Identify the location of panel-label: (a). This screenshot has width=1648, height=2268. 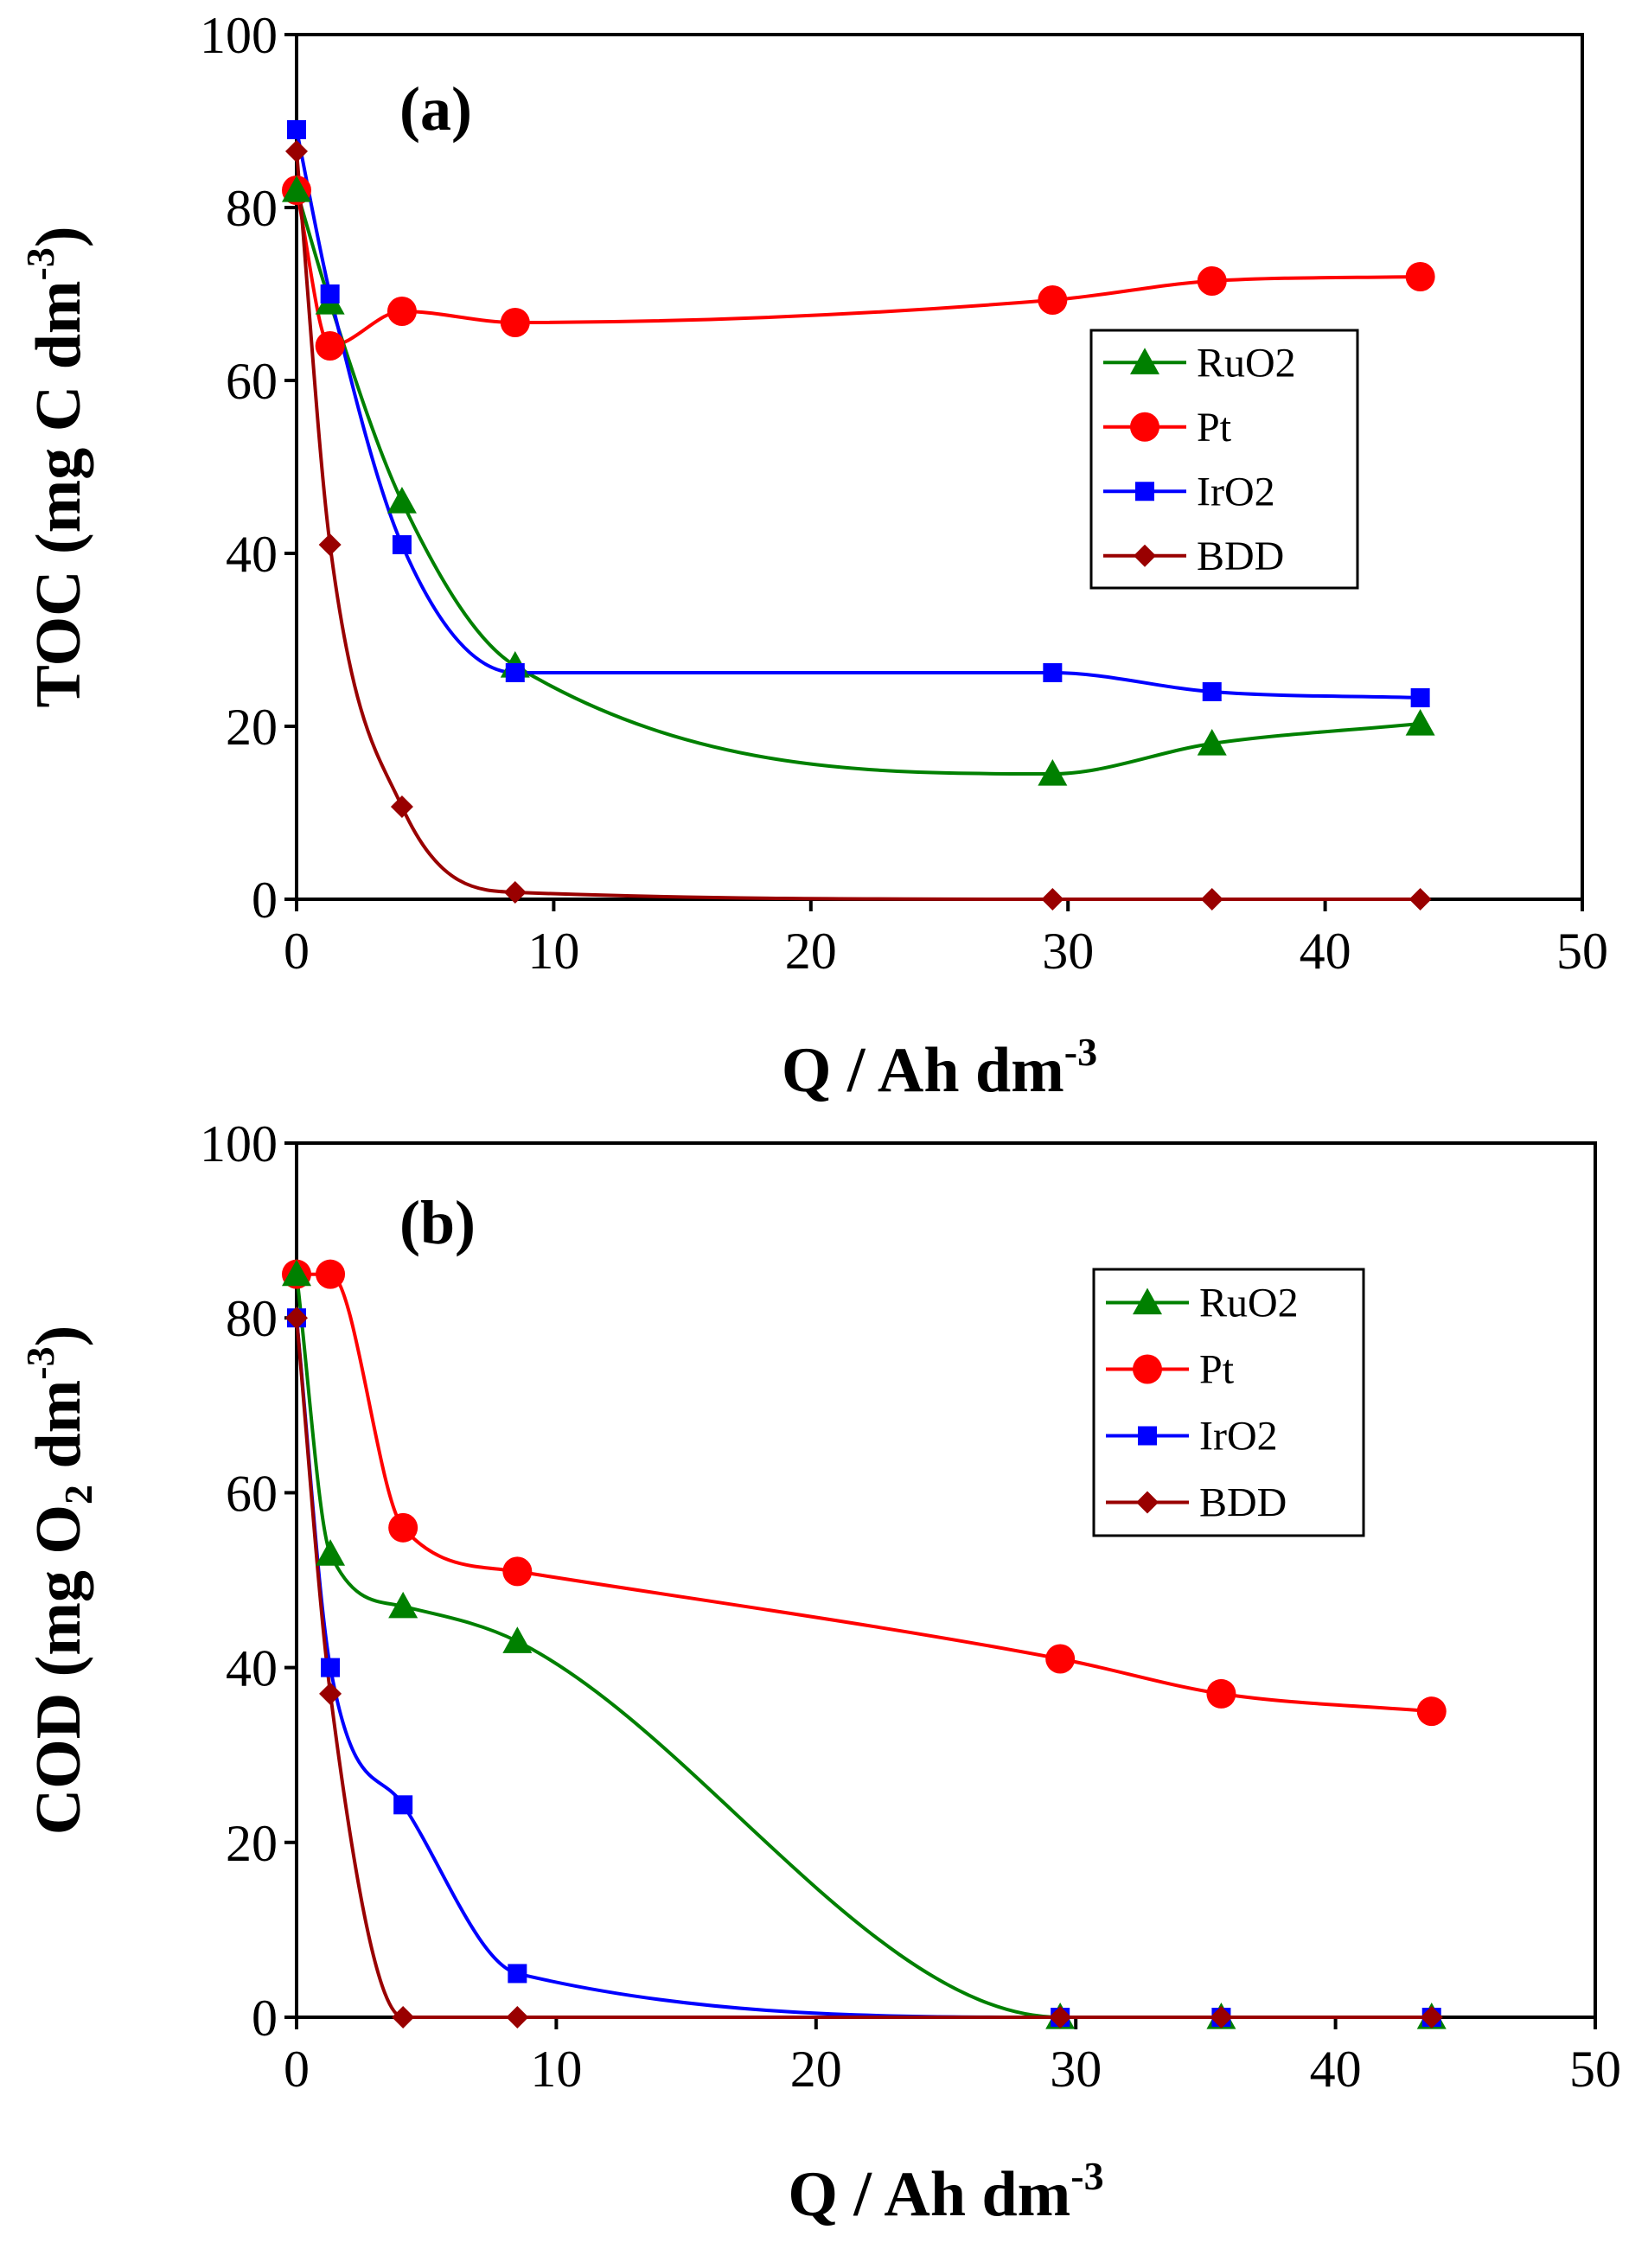
(436, 109).